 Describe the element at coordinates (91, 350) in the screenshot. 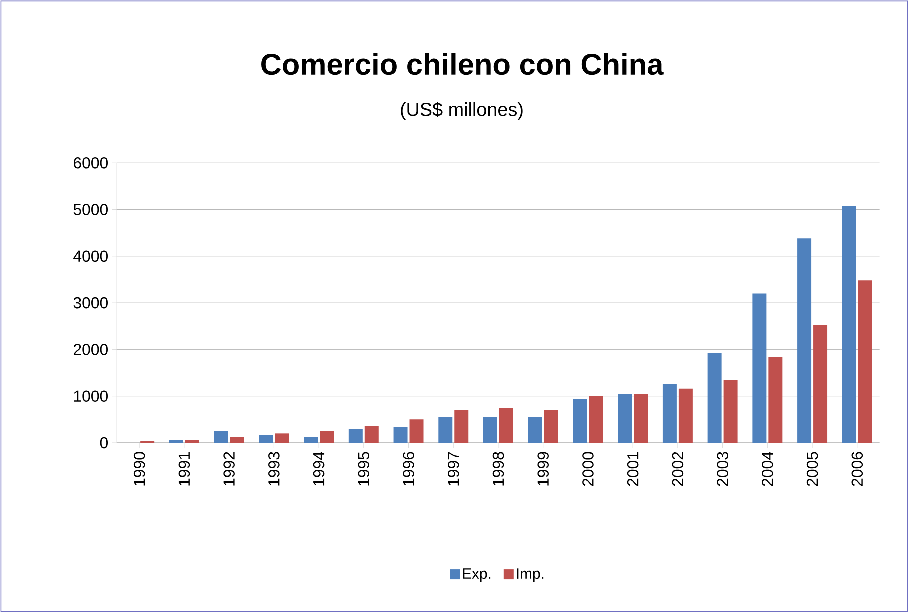

I see `y-tick-label: 2000` at that location.